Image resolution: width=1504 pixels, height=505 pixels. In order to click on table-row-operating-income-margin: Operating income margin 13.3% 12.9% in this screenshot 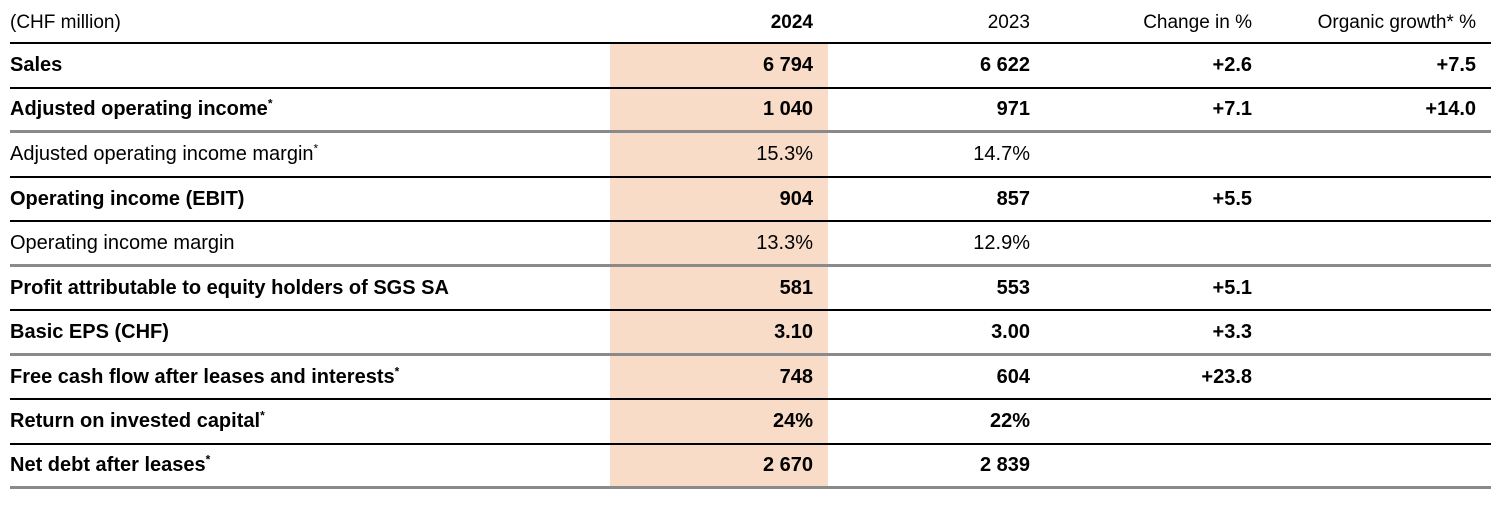, I will do `click(750, 244)`.